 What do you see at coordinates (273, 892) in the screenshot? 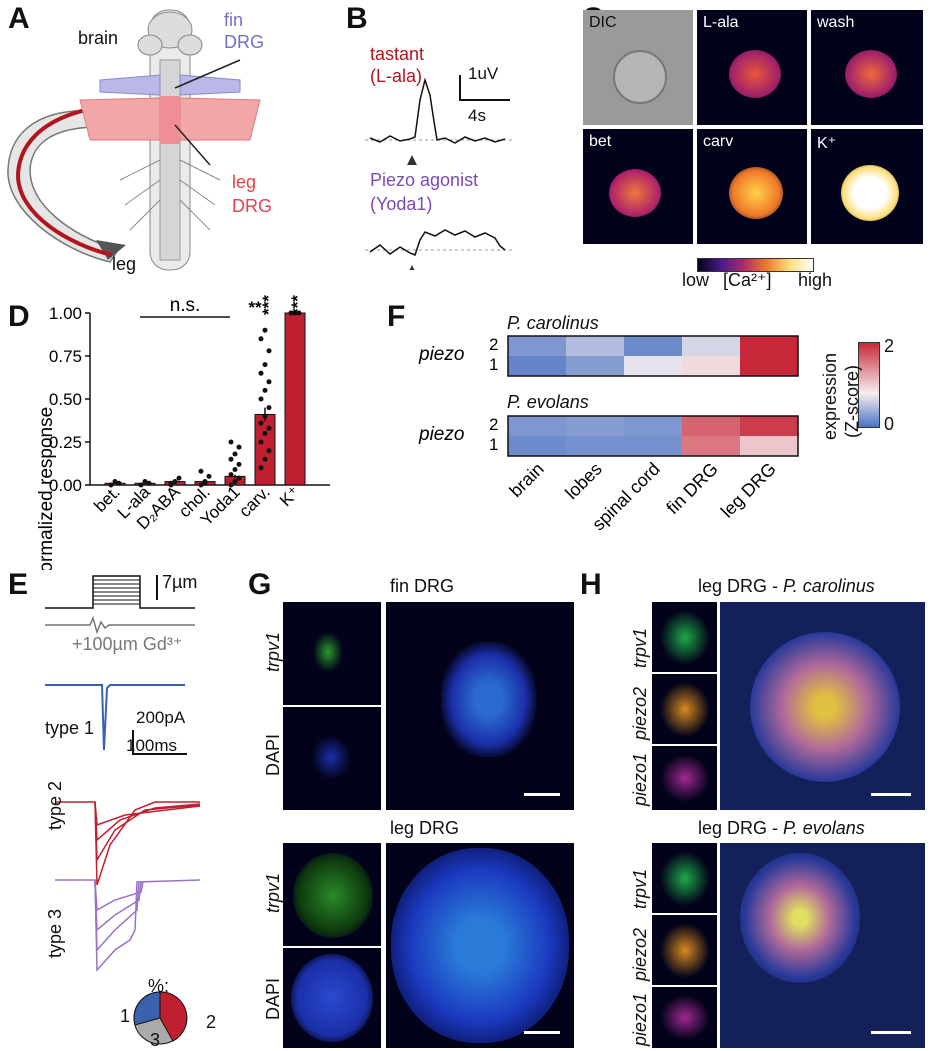
I see `g-leg-trpv1-label: trpv1` at bounding box center [273, 892].